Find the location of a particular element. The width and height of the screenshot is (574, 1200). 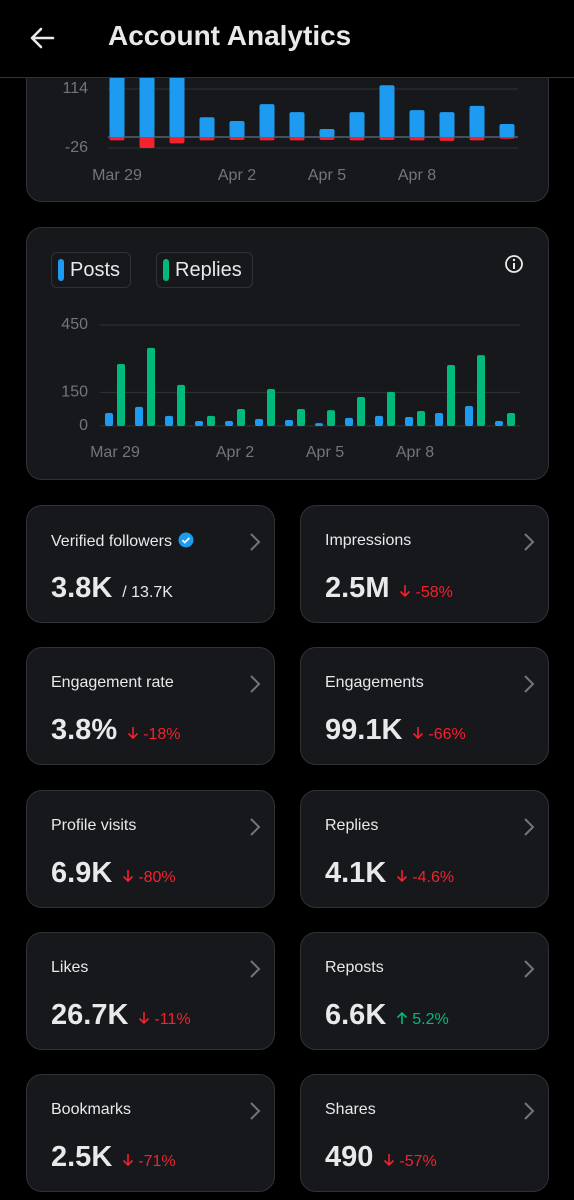

stat-label: Profile visits is located at coordinates (94, 825).